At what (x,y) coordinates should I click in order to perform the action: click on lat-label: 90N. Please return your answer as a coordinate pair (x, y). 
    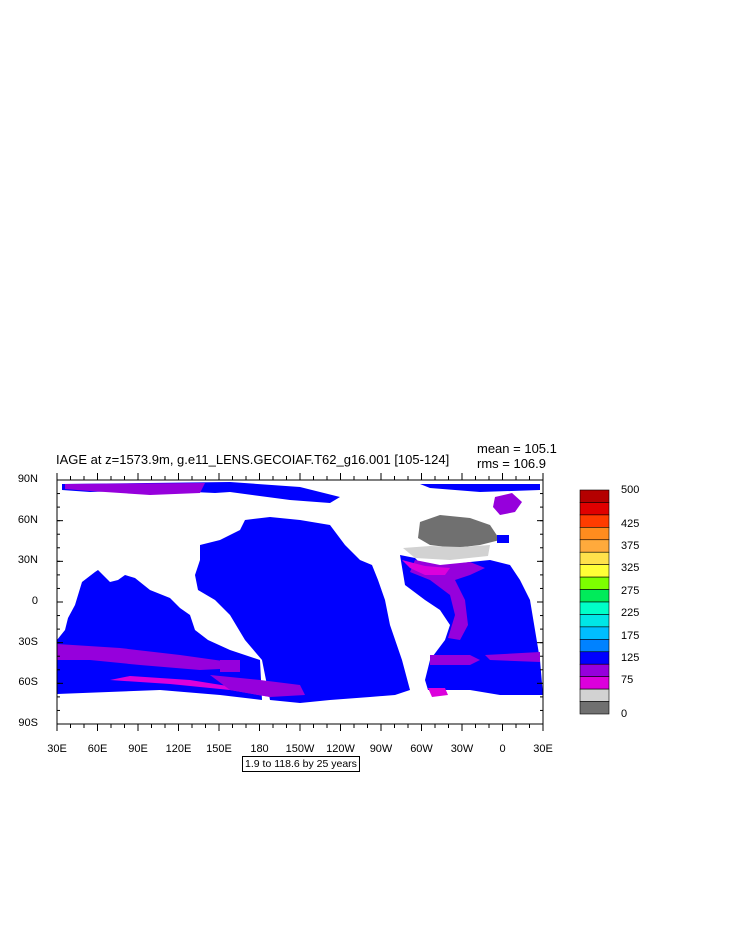
    Looking at the image, I should click on (27, 479).